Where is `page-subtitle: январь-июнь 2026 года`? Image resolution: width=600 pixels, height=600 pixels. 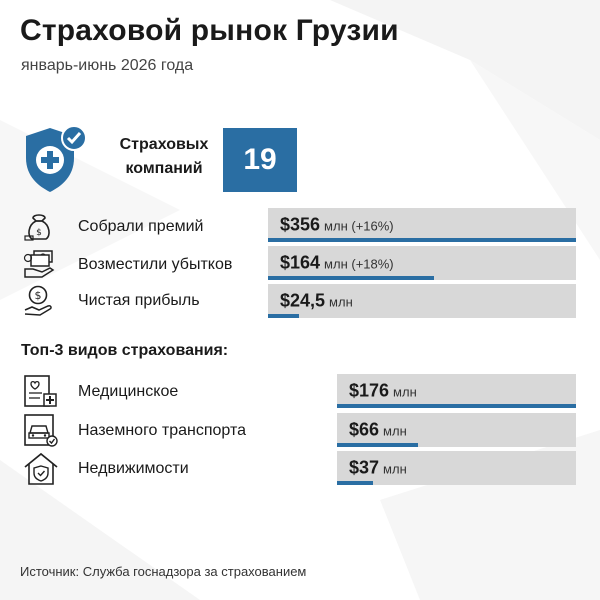
page-subtitle: январь-июнь 2026 года is located at coordinates (107, 65).